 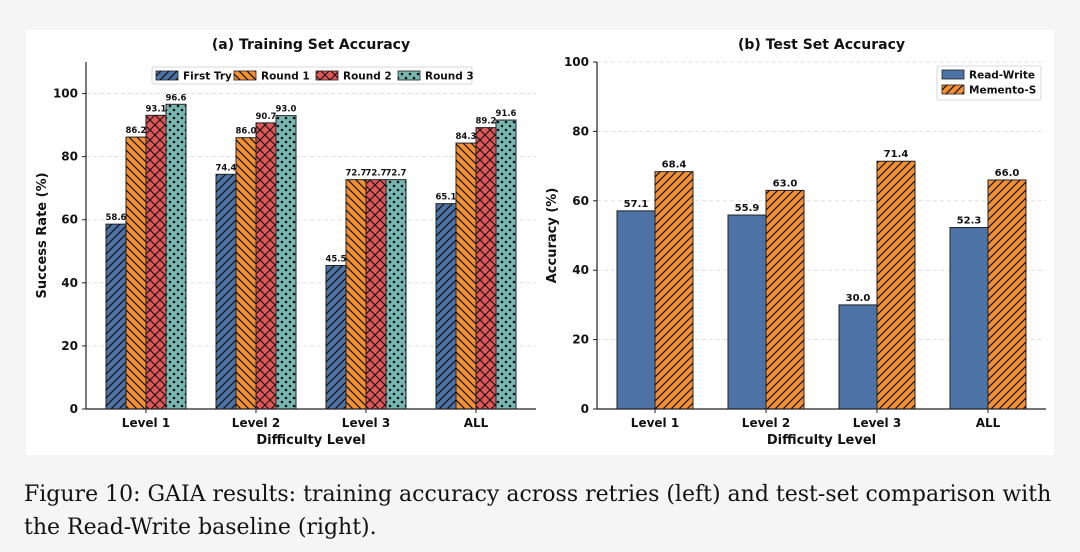 I want to click on legend-box, so click(x=312, y=75).